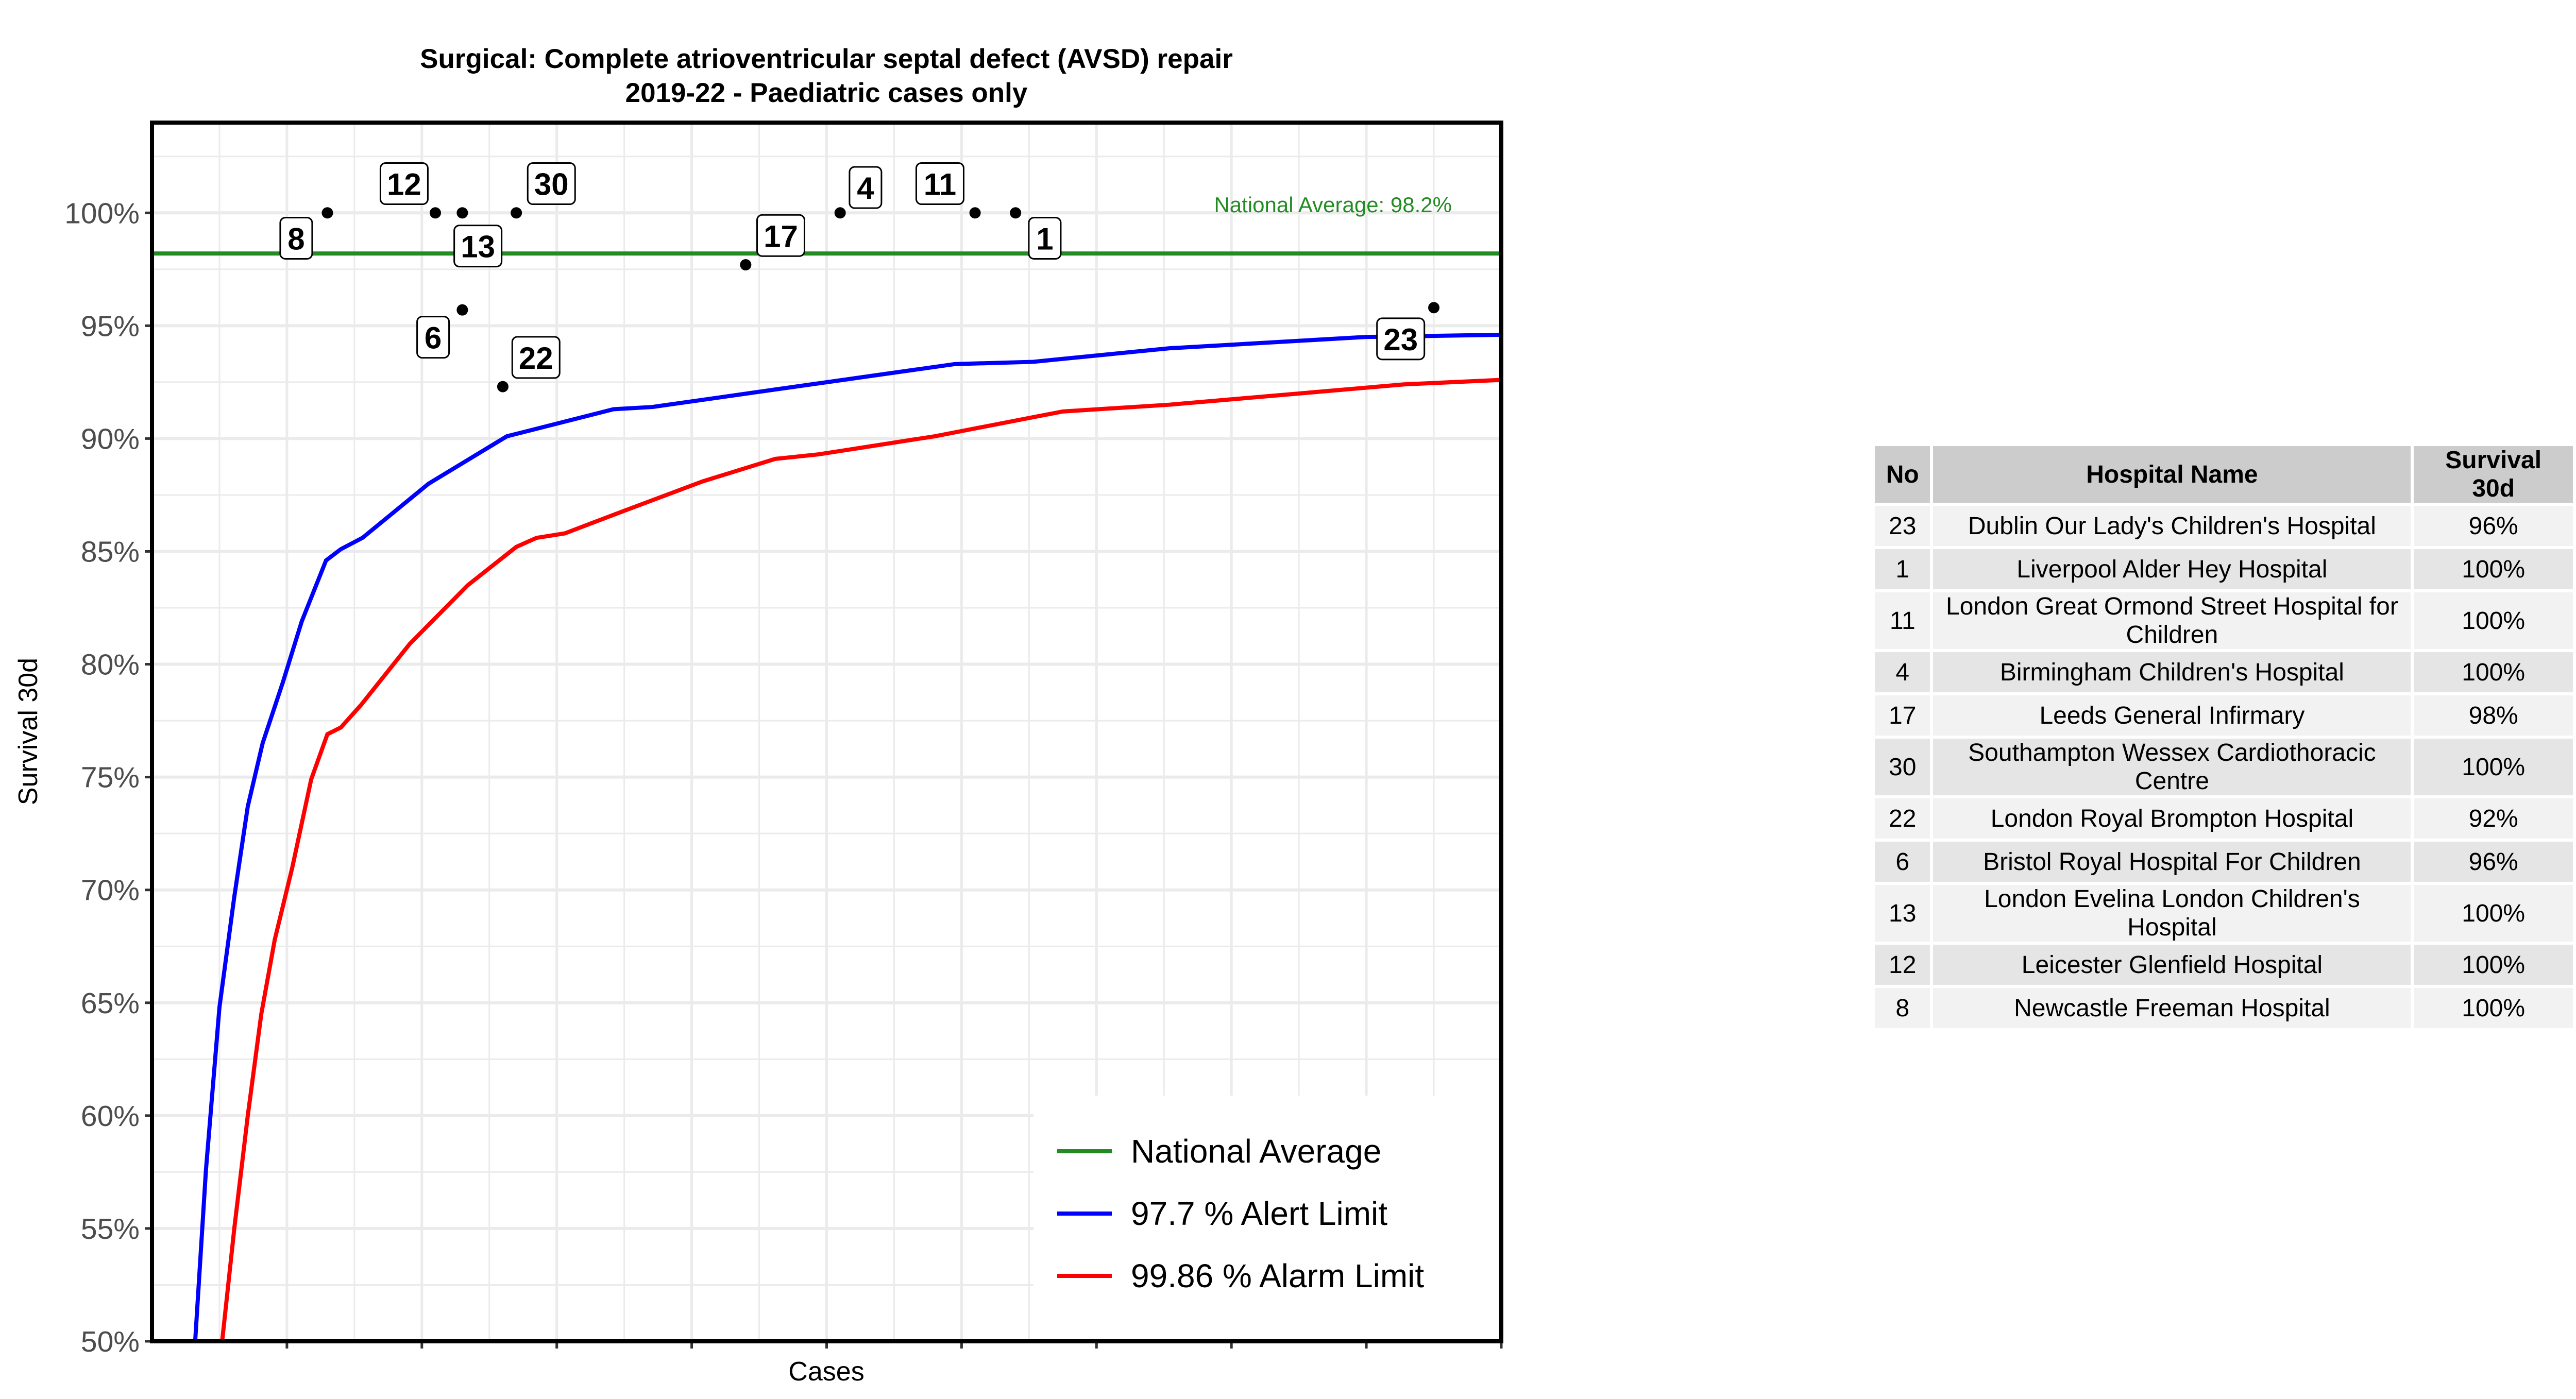 The image size is (2576, 1399). I want to click on cell-hospital-name: Leicester Glenfield Hospital, so click(2172, 965).